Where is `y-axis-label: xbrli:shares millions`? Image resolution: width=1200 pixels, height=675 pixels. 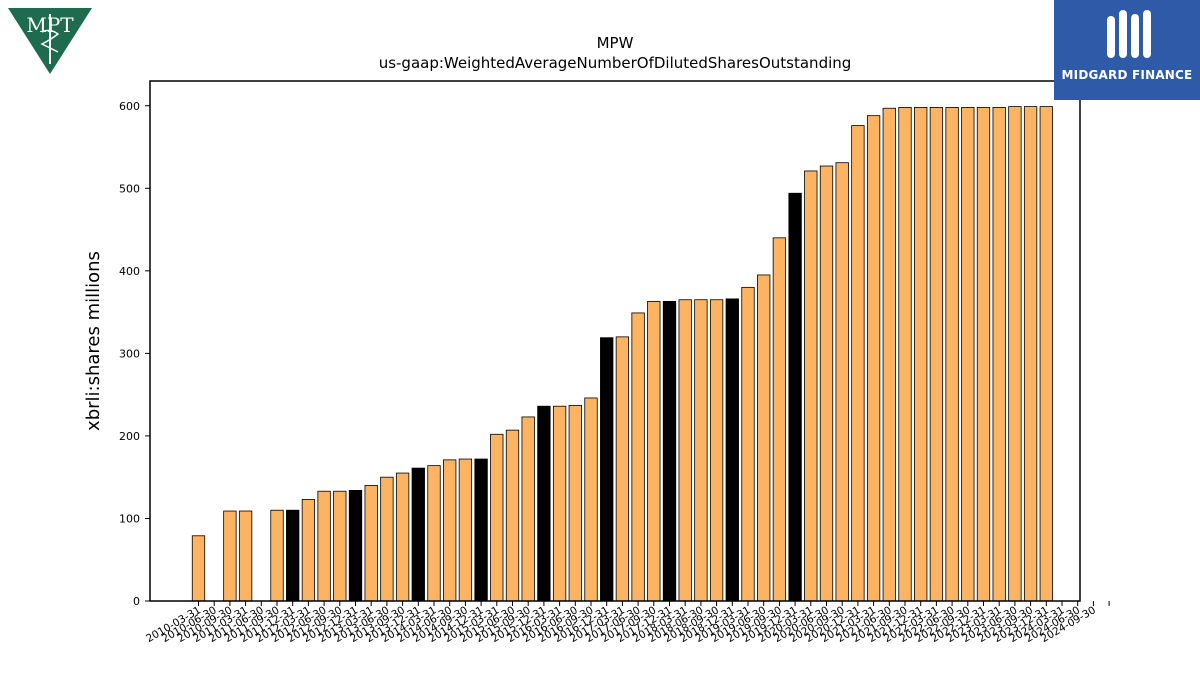 y-axis-label: xbrli:shares millions is located at coordinates (93, 341).